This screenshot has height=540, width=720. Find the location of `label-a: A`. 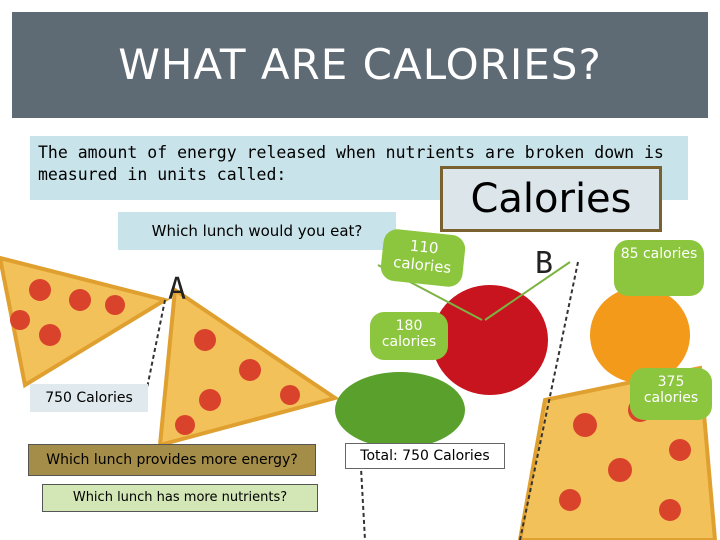

label-a: A is located at coordinates (177, 289).